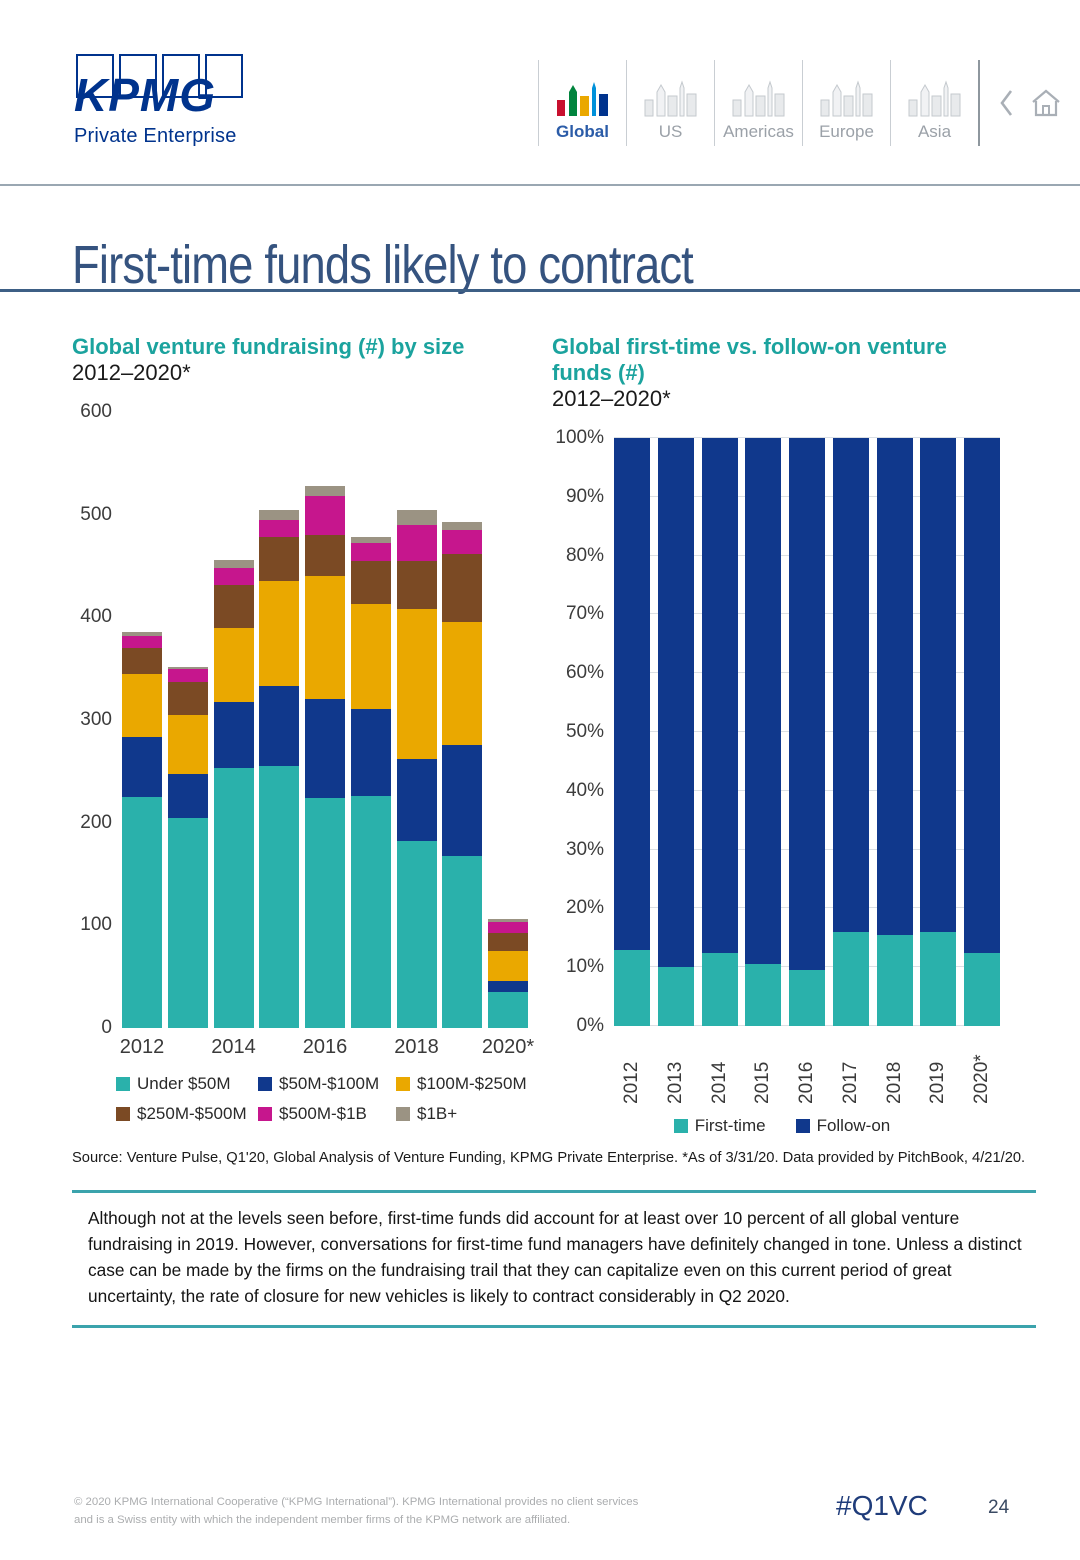 This screenshot has height=1560, width=1080. What do you see at coordinates (584, 673) in the screenshot?
I see `y-tick-label: 60%` at bounding box center [584, 673].